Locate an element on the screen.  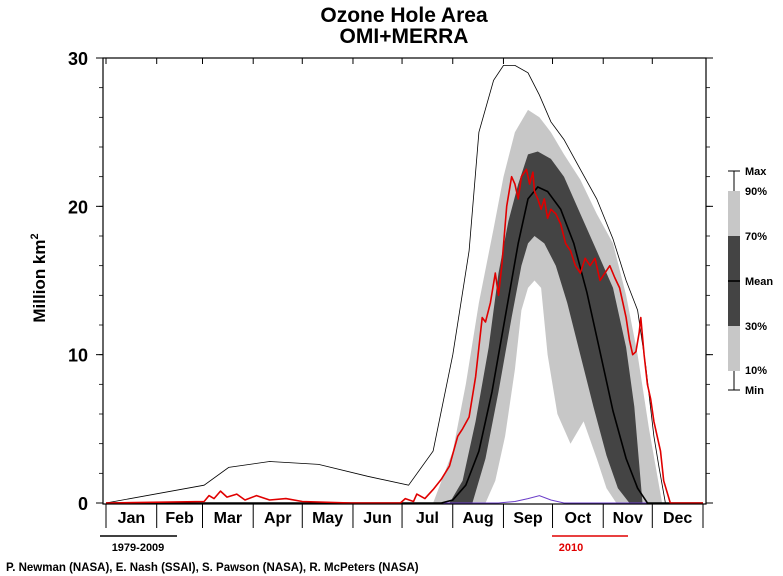
month-label: Jun is located at coordinates (377, 518).